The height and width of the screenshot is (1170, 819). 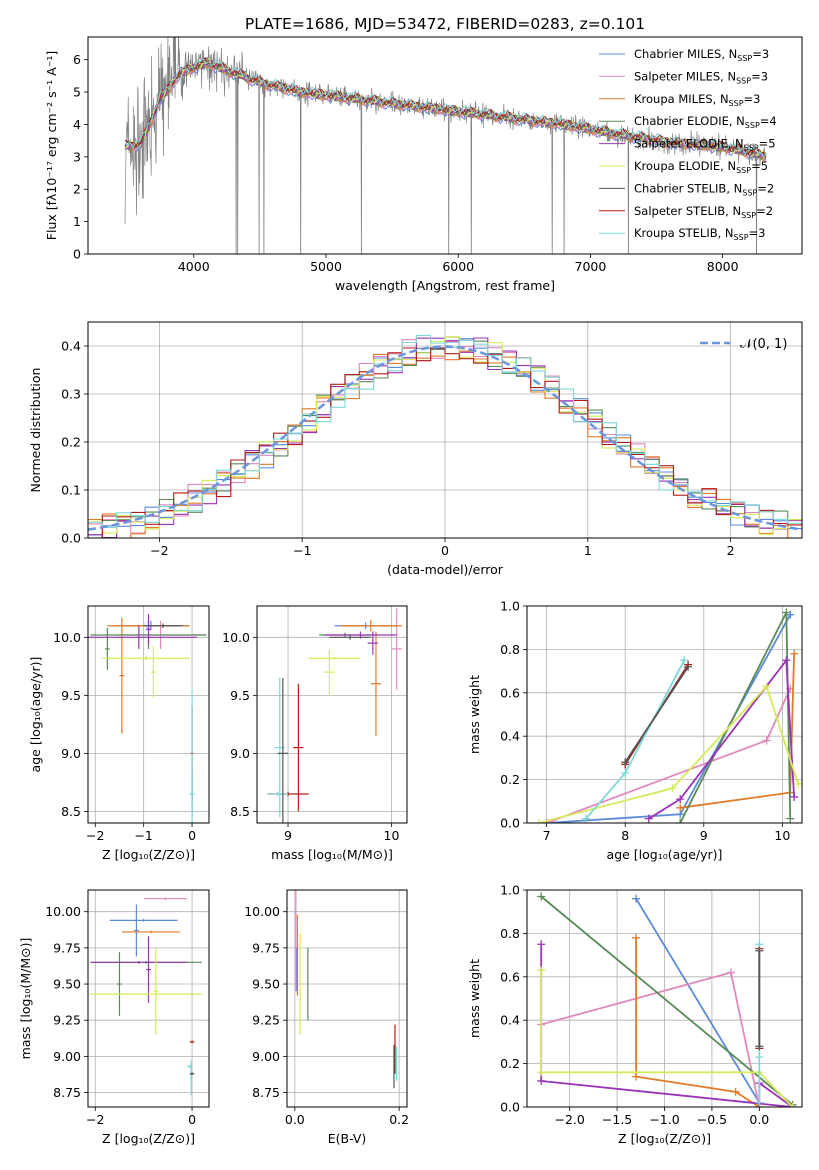 What do you see at coordinates (685, 166) in the screenshot?
I see `legend-text: Kroupa ELODIE, N` at bounding box center [685, 166].